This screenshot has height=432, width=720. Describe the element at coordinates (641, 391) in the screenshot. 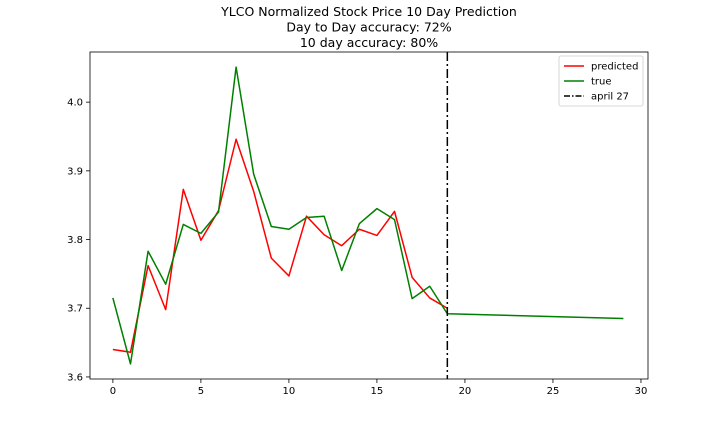

I see `x-tick-label: 30` at that location.